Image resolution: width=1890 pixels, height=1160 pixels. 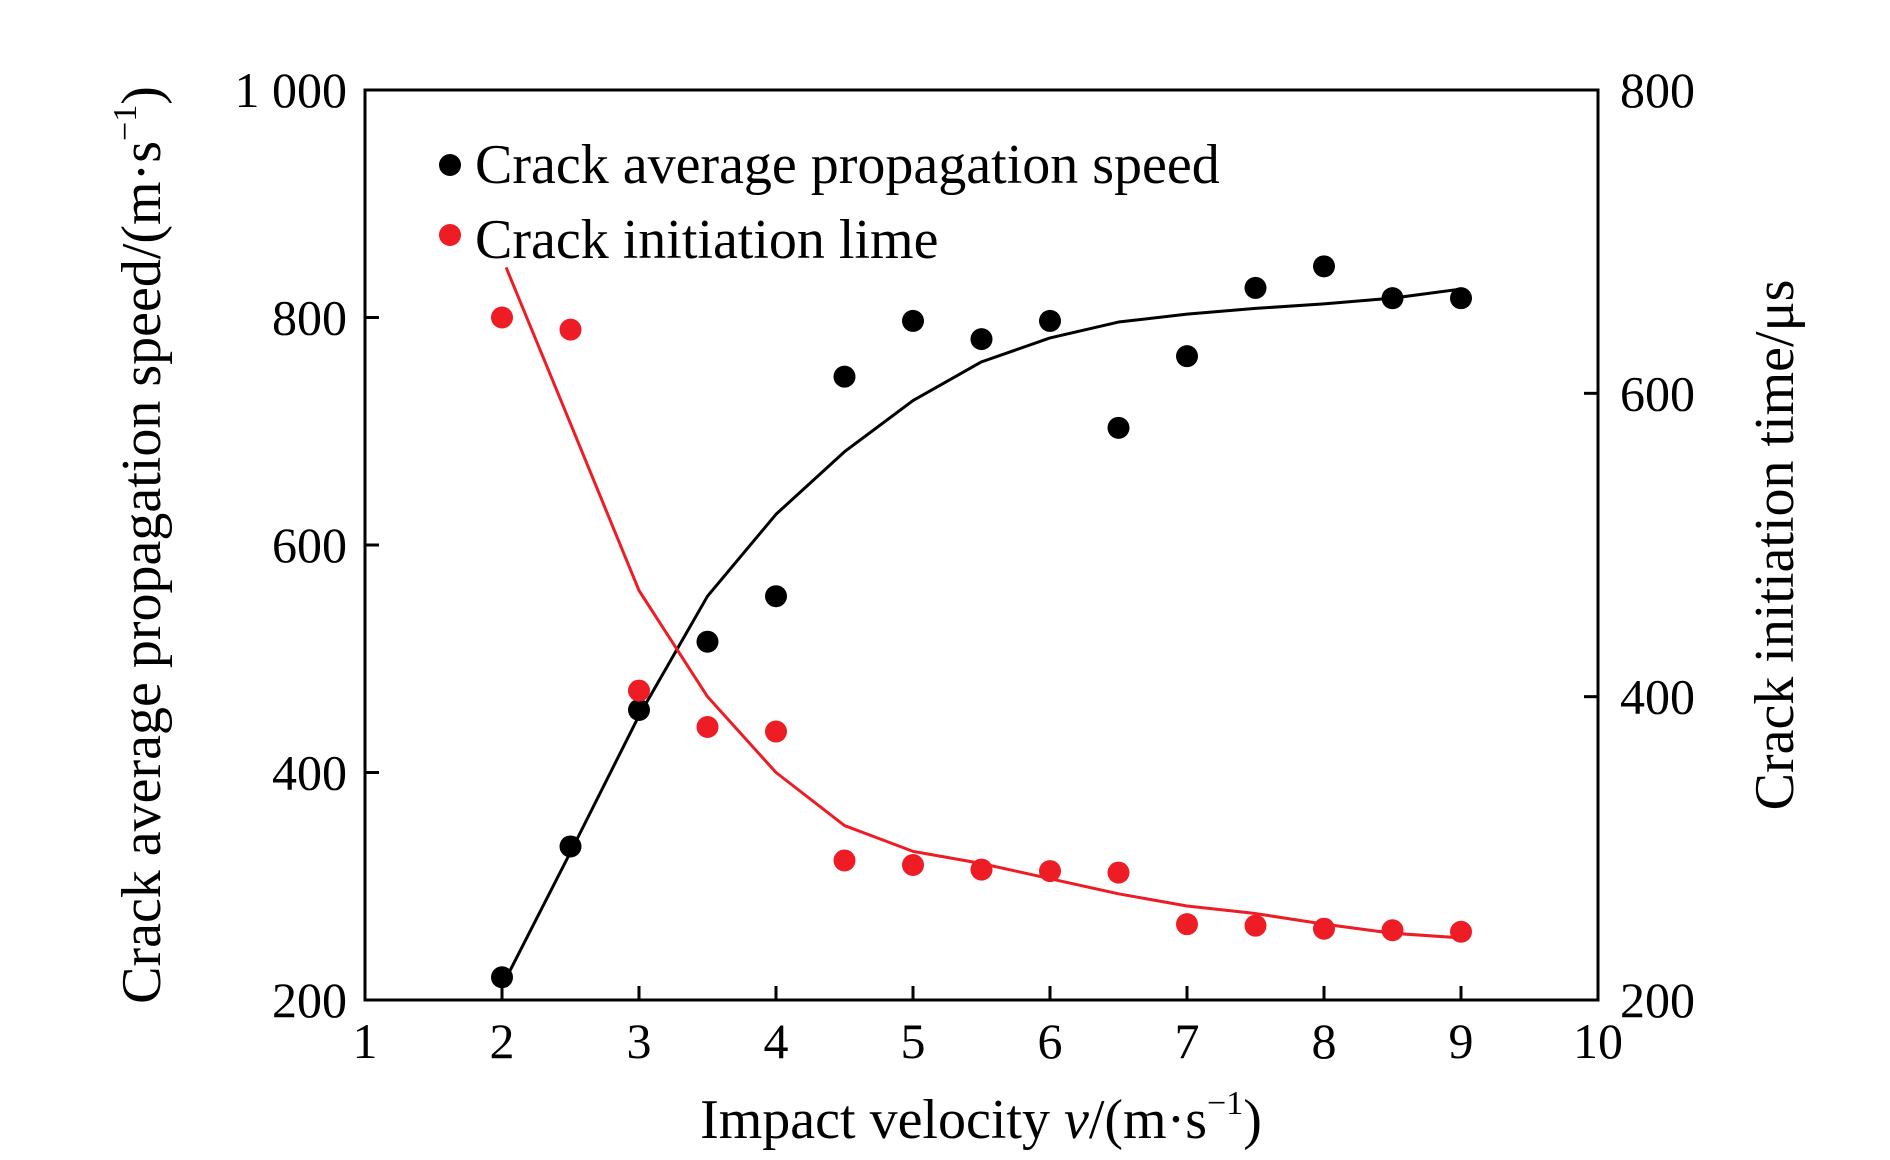 I want to click on y-left-axis-title-close: ), so click(x=142, y=95).